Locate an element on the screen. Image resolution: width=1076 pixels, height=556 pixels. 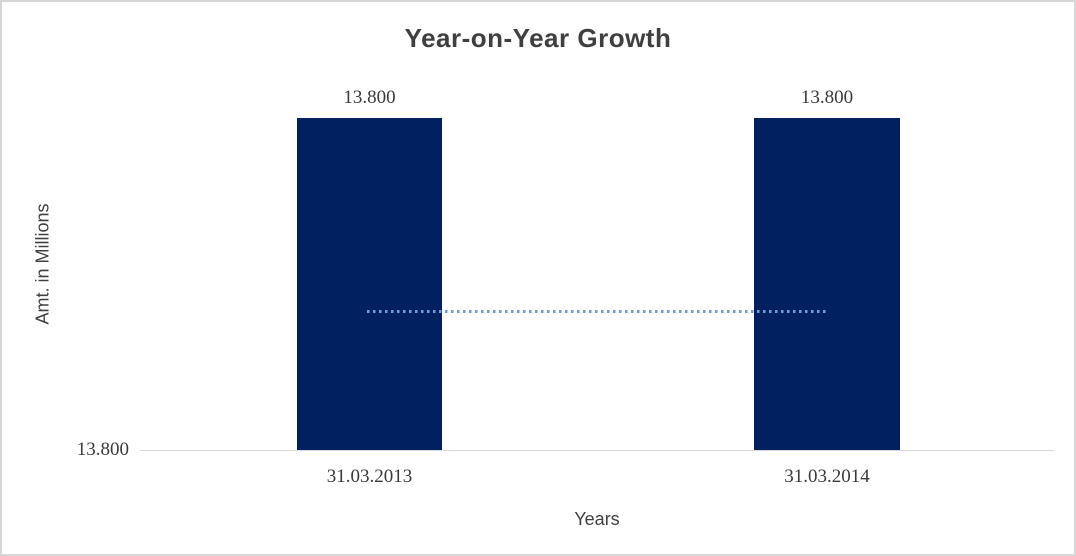
y-axis-tick-label: 13.800 is located at coordinates (102, 449).